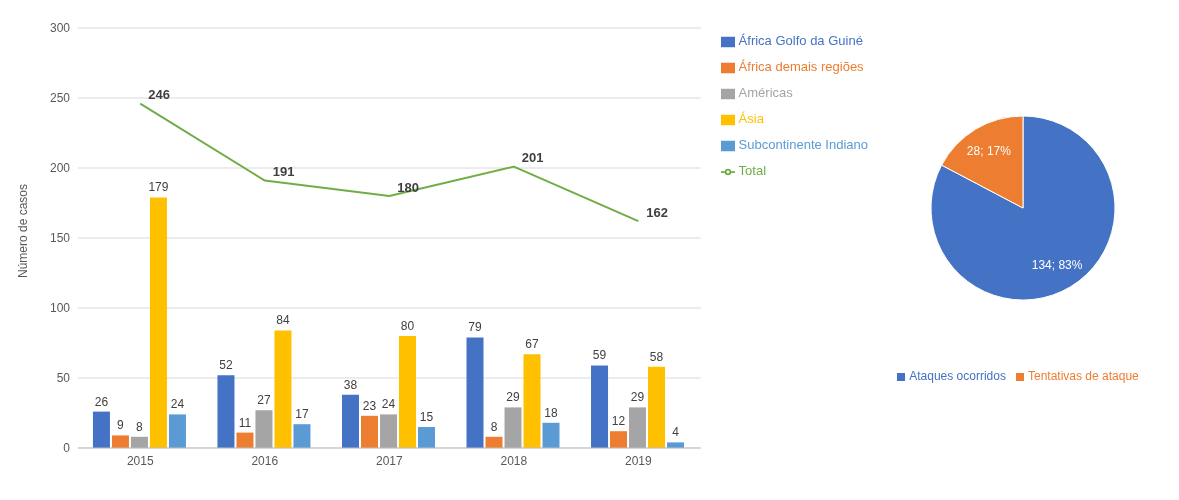 Image resolution: width=1179 pixels, height=500 pixels. I want to click on data-label: 58, so click(656, 356).